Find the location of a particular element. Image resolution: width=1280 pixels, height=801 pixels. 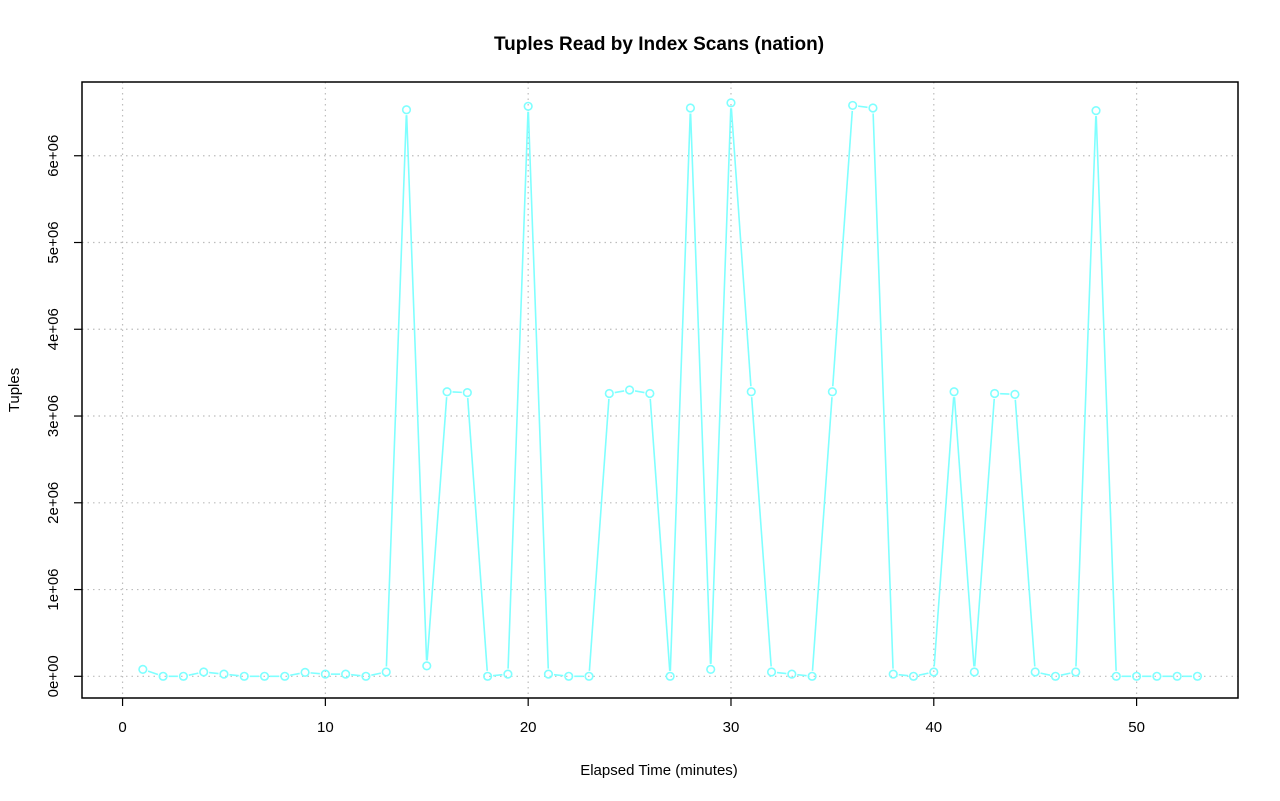

y-tick-label: 2e+06 is located at coordinates (53, 503).